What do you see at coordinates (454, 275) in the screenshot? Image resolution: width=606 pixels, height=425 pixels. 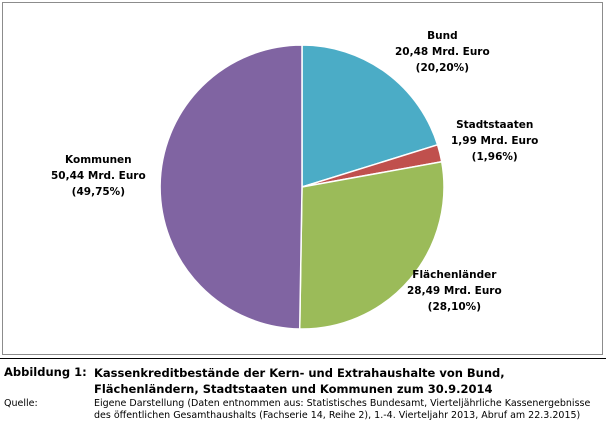 I see `label-flaechenlaender-name: Flächenländer` at bounding box center [454, 275].